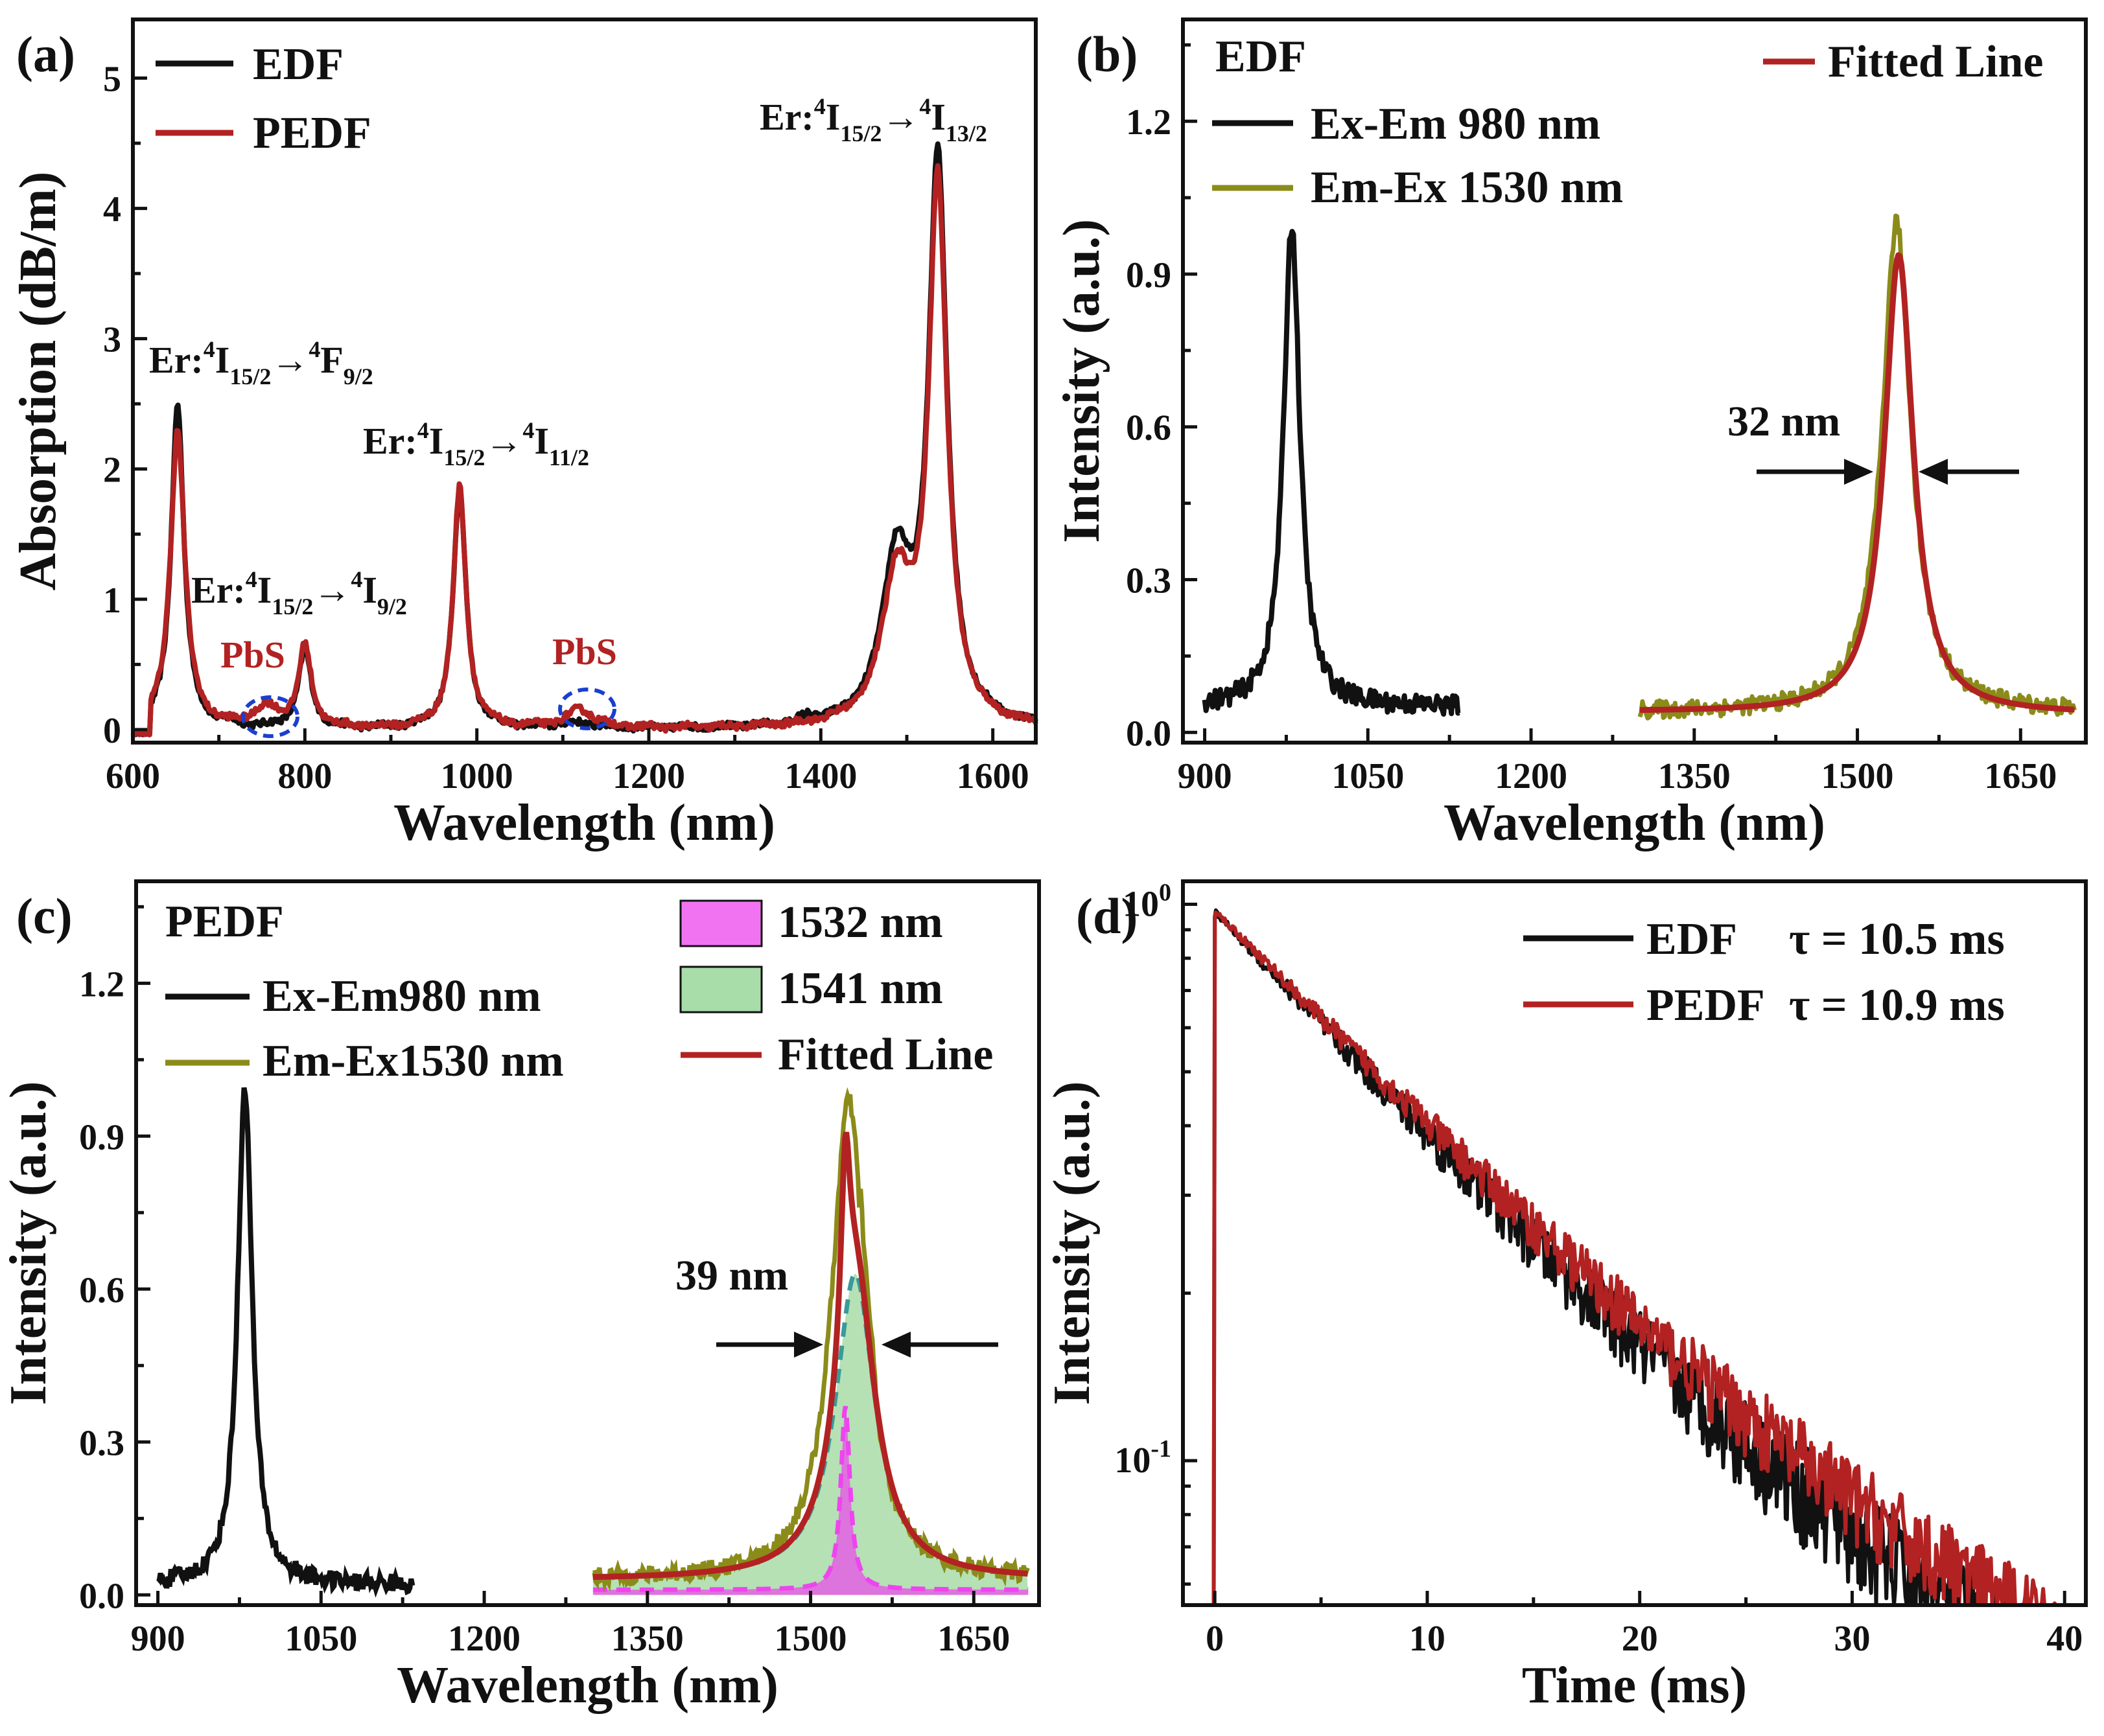 This screenshot has height=1736, width=2104. I want to click on panel-b-curves, so click(1639, 467).